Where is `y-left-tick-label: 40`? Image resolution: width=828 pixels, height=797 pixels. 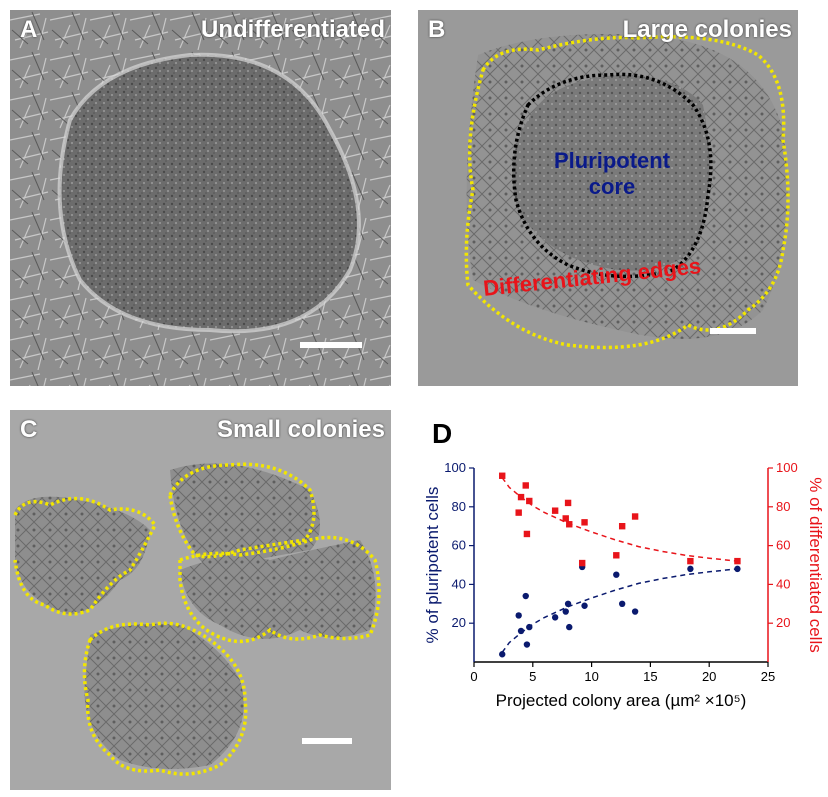
y-left-tick-label: 40 is located at coordinates (459, 583).